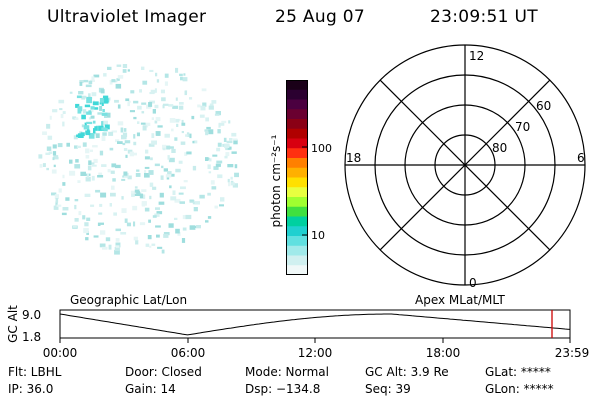 The width and height of the screenshot is (600, 400). Describe the element at coordinates (460, 300) in the screenshot. I see `apex-title: Apex MLat/MLT` at that location.